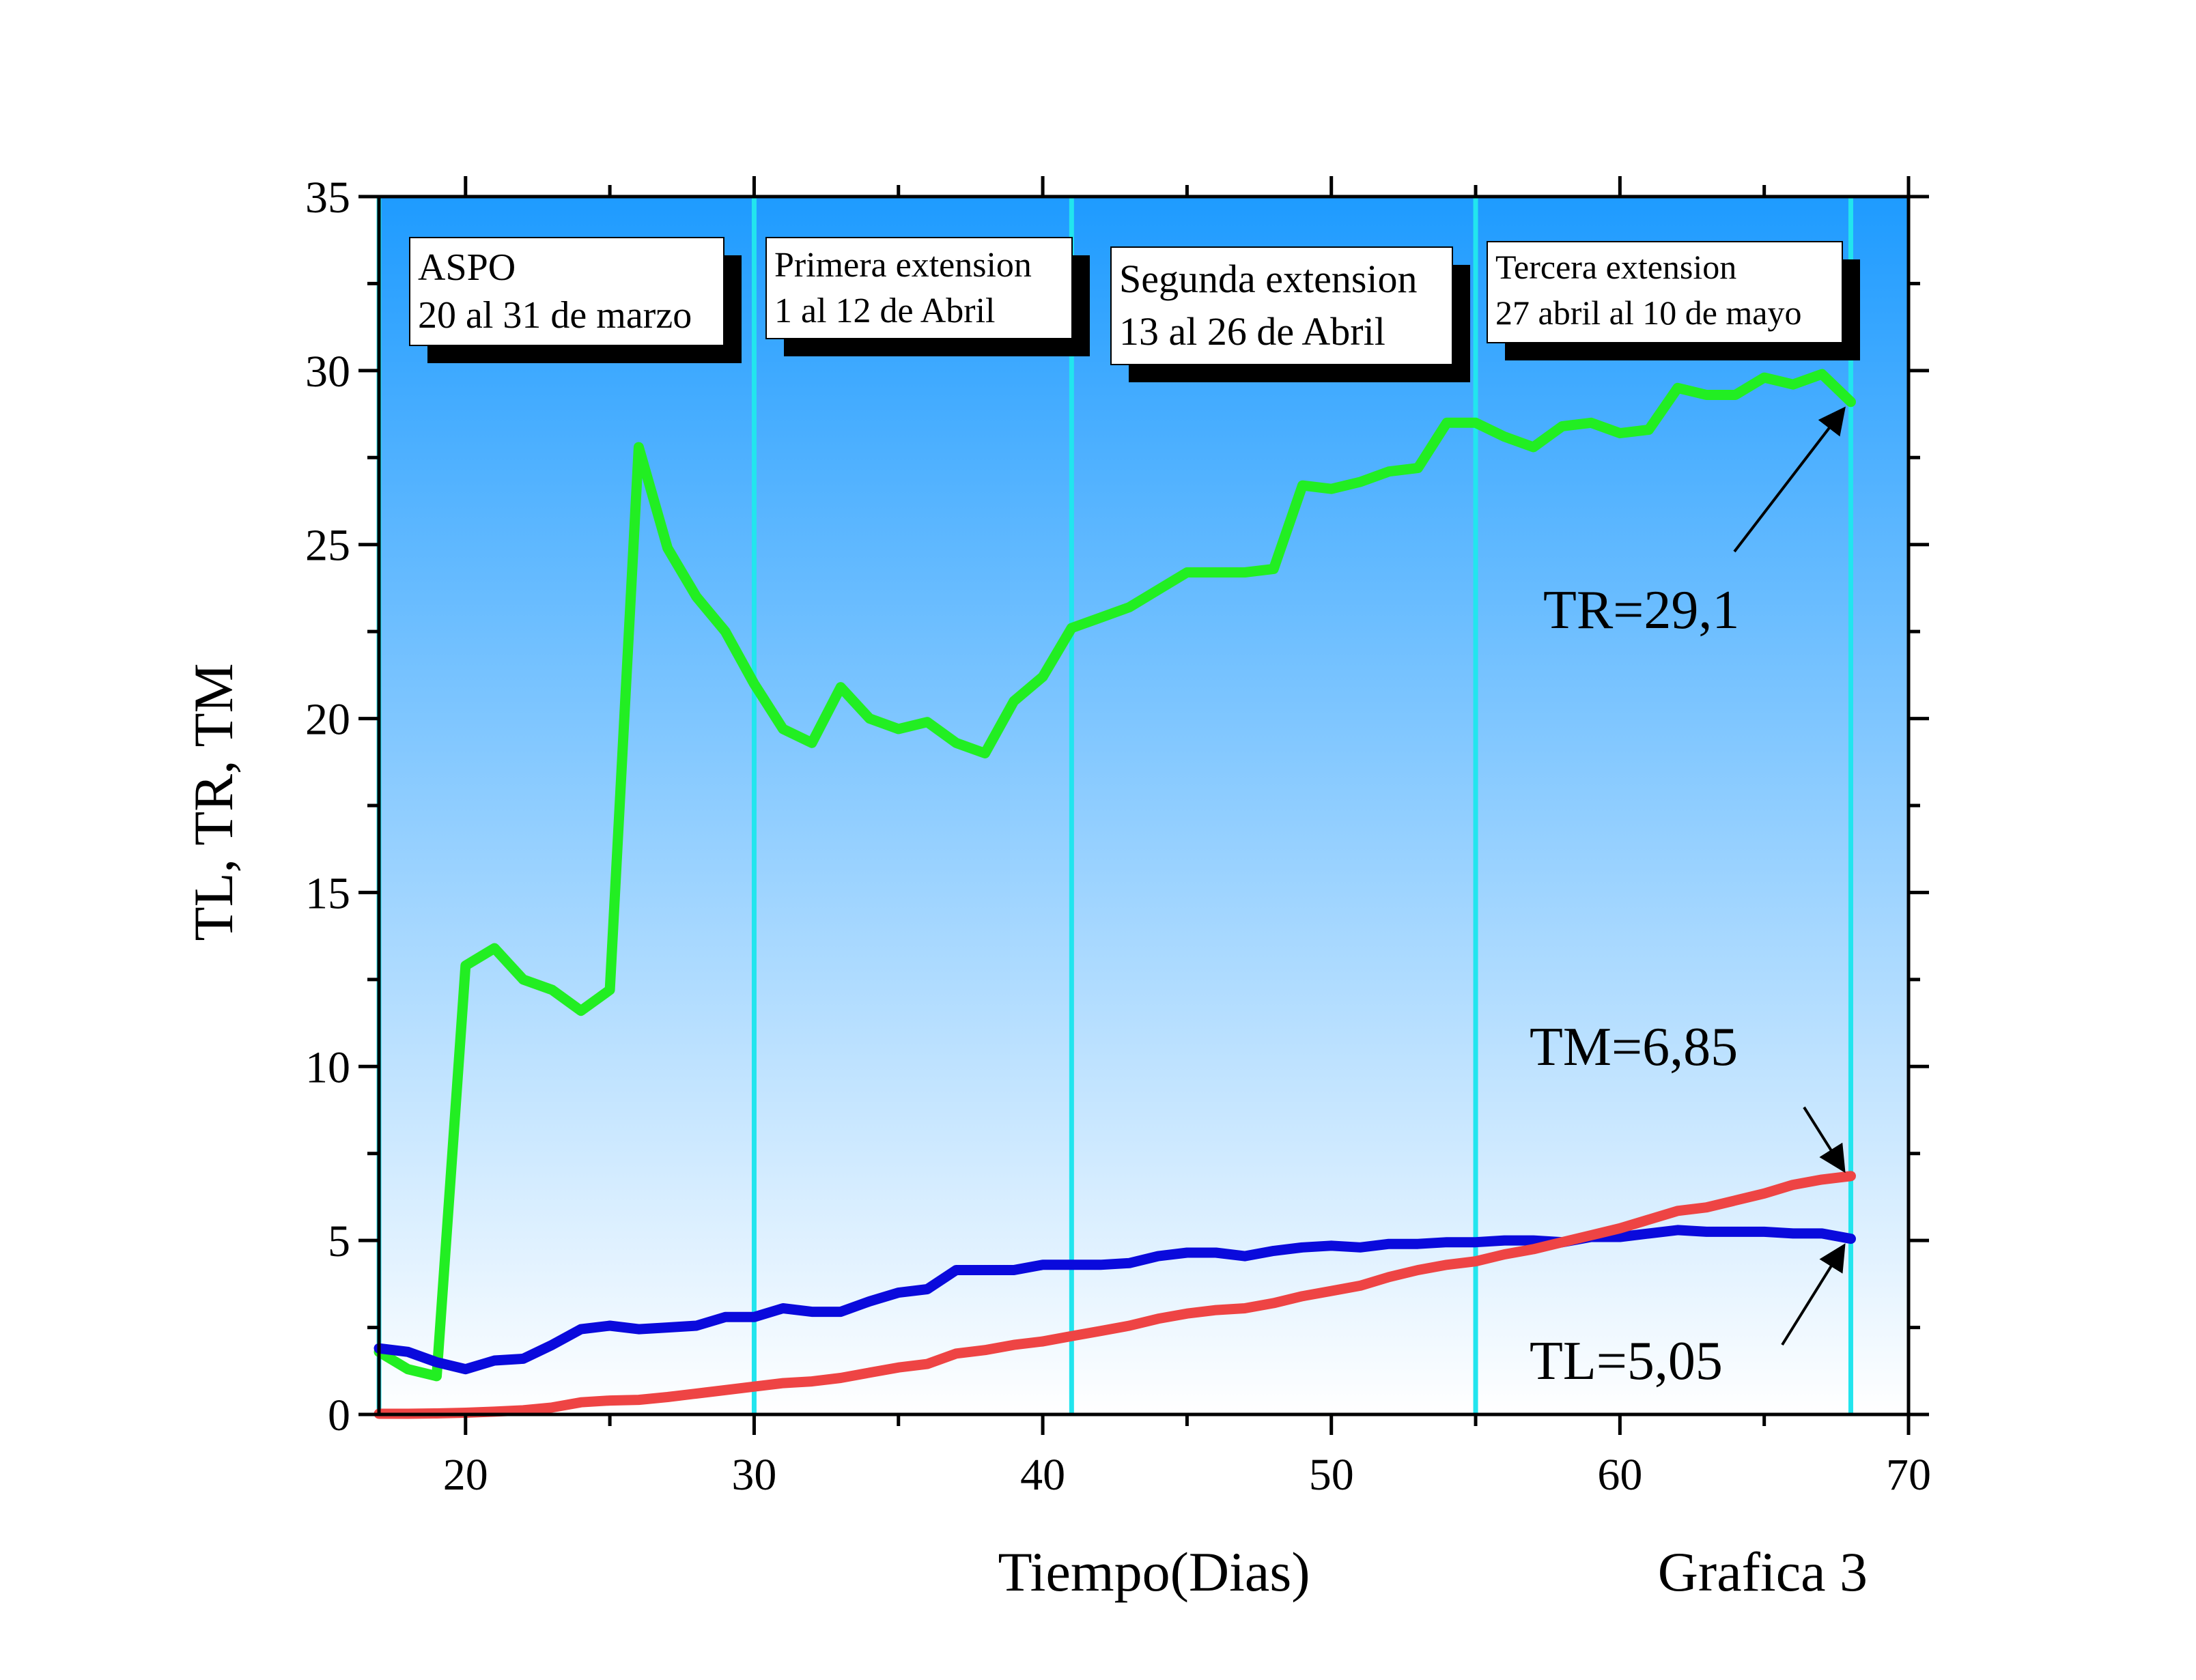 The width and height of the screenshot is (2196, 1680). I want to click on annotation-arrow-tr, so click(1789, 479).